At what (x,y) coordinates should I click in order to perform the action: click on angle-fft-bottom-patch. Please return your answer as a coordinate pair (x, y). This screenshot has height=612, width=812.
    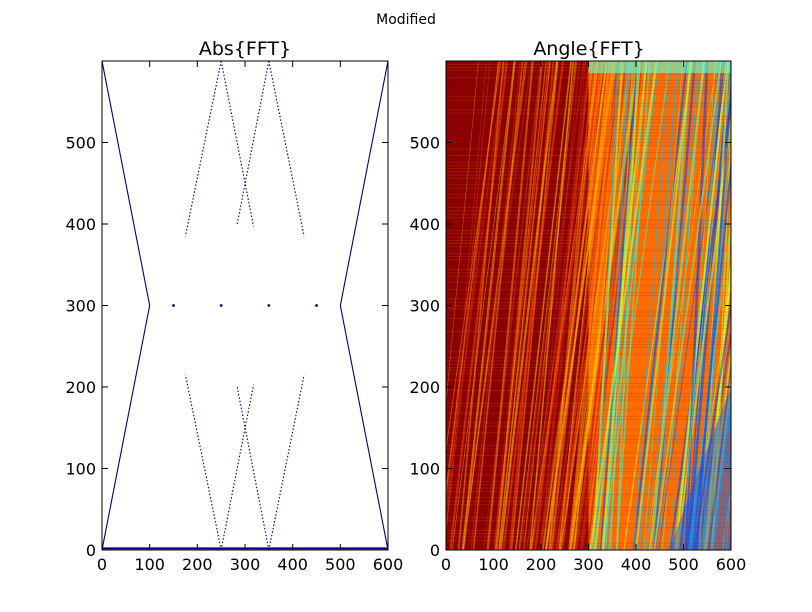
    Looking at the image, I should click on (700, 468).